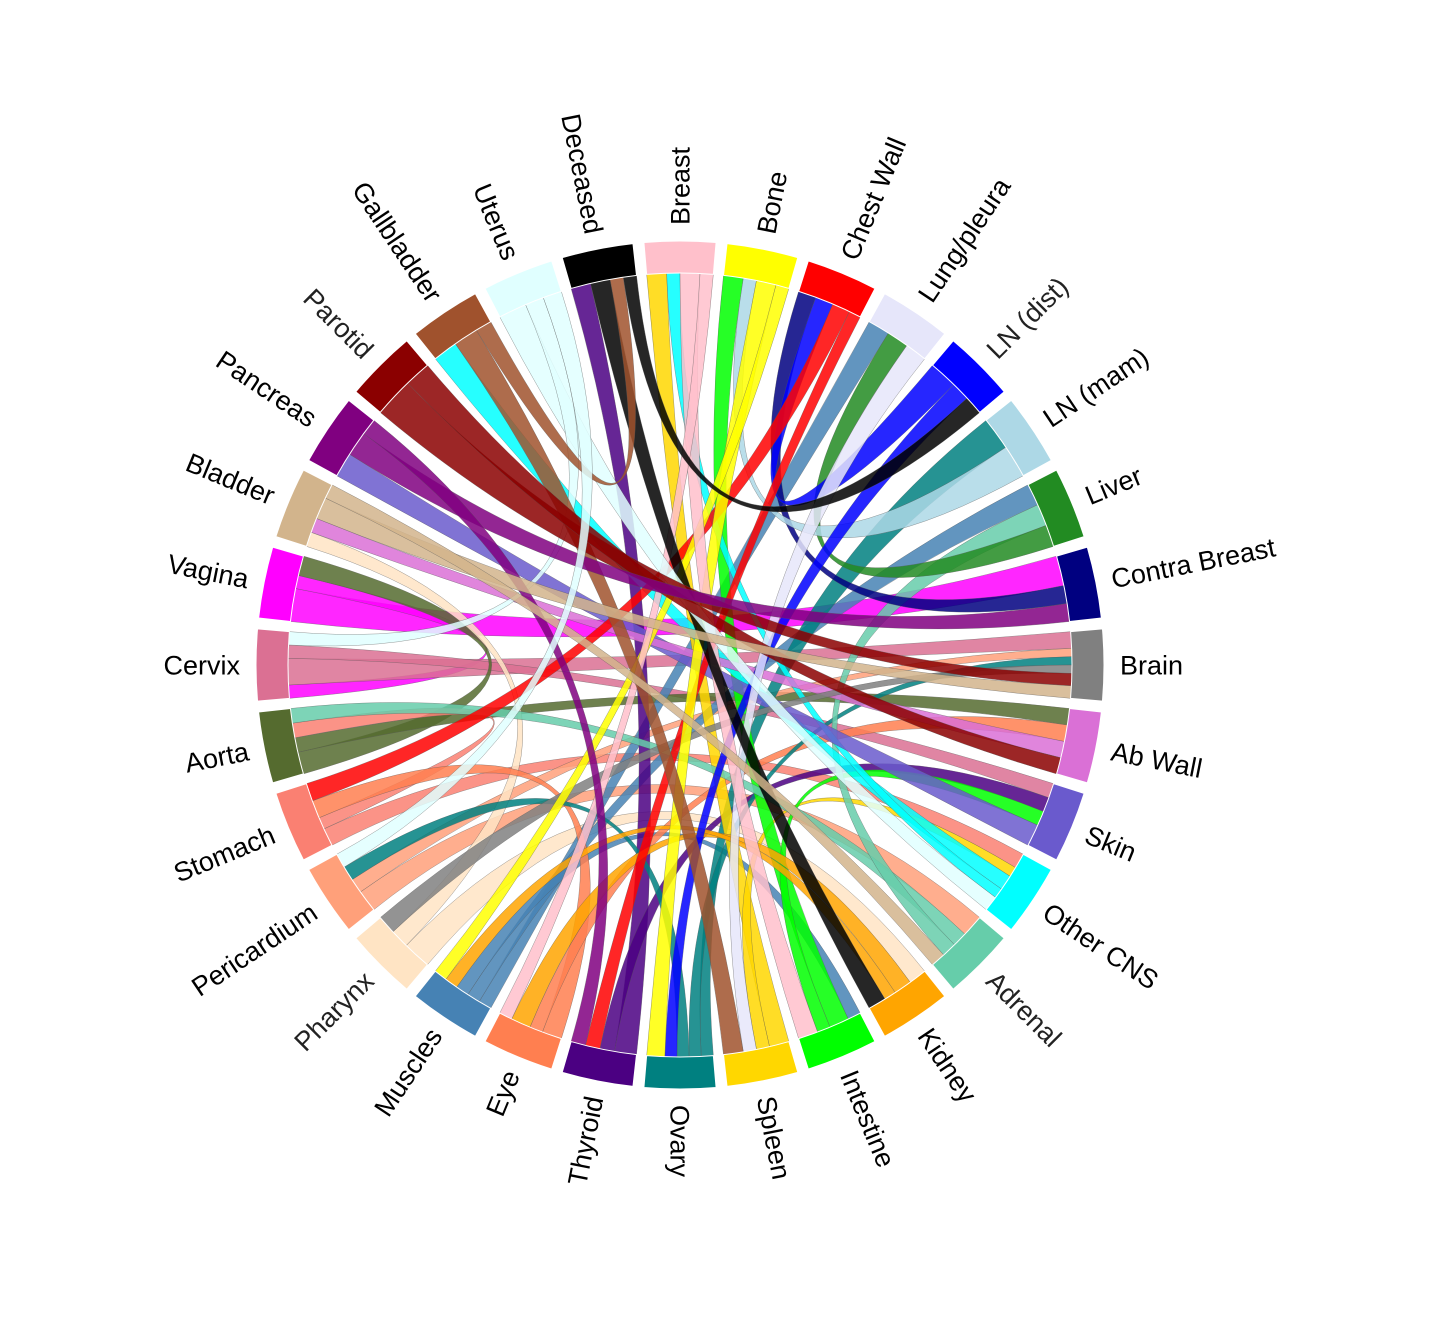 The image size is (1440, 1322). I want to click on label-parotid: Parotid, so click(338, 324).